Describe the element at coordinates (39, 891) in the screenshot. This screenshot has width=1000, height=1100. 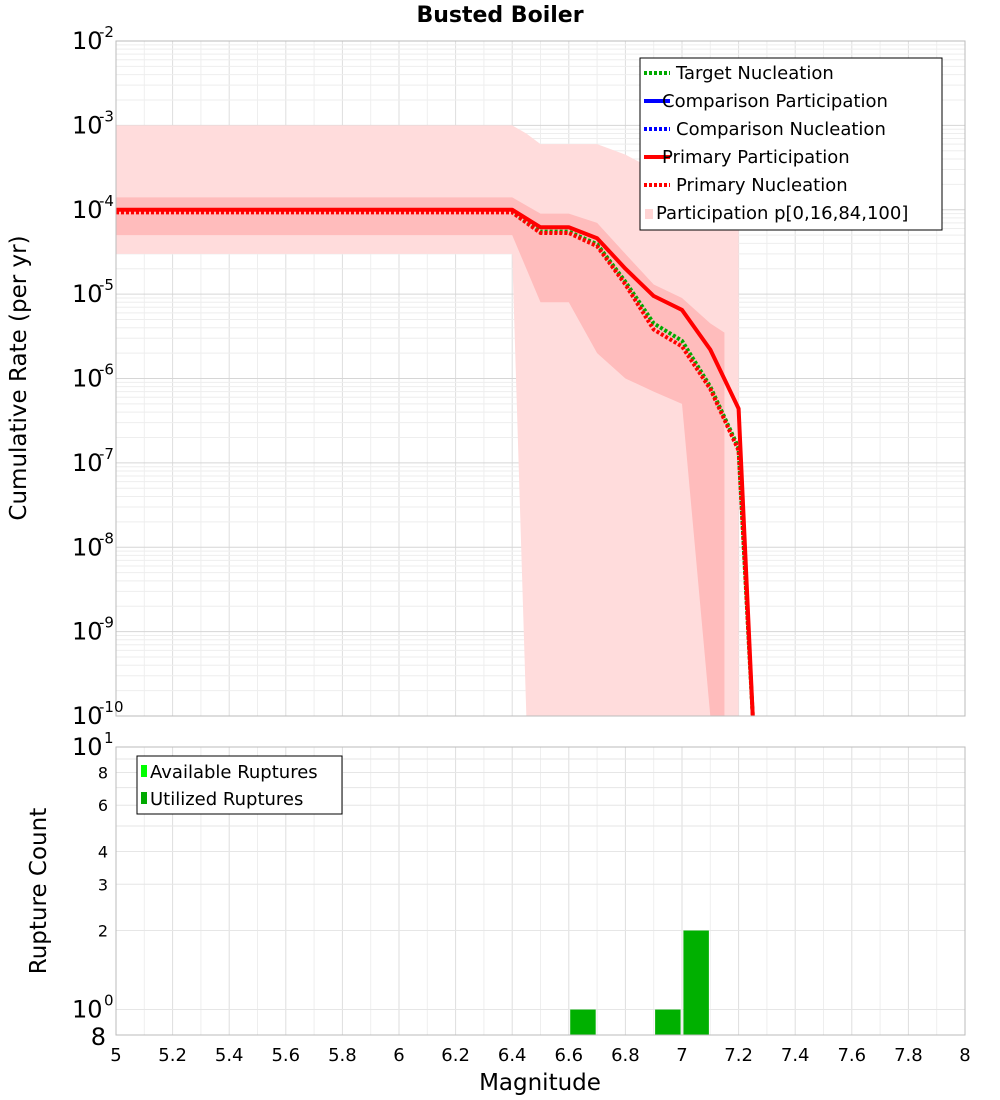
I see `y-axis-label-count: Rupture Count` at that location.